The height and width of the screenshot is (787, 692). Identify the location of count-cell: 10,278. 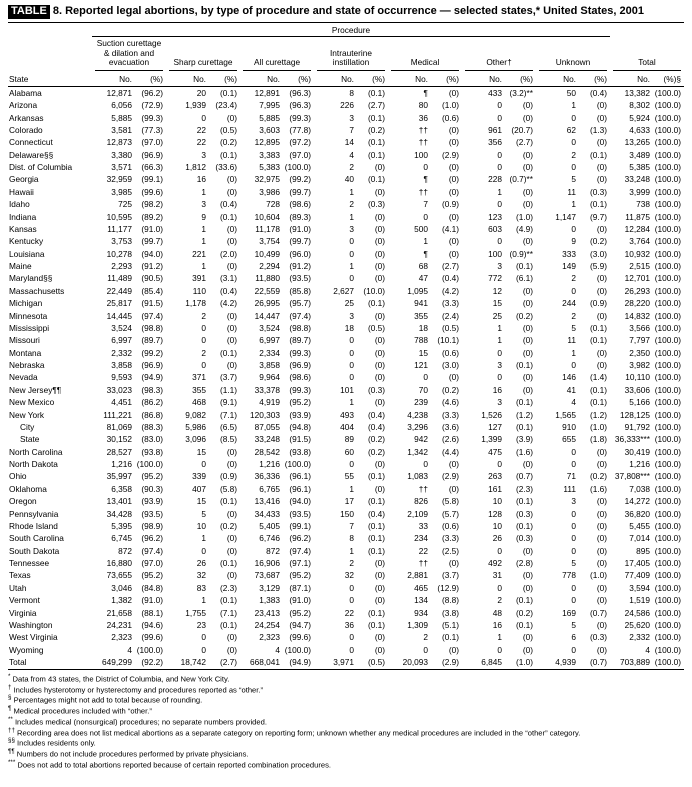
(119, 253).